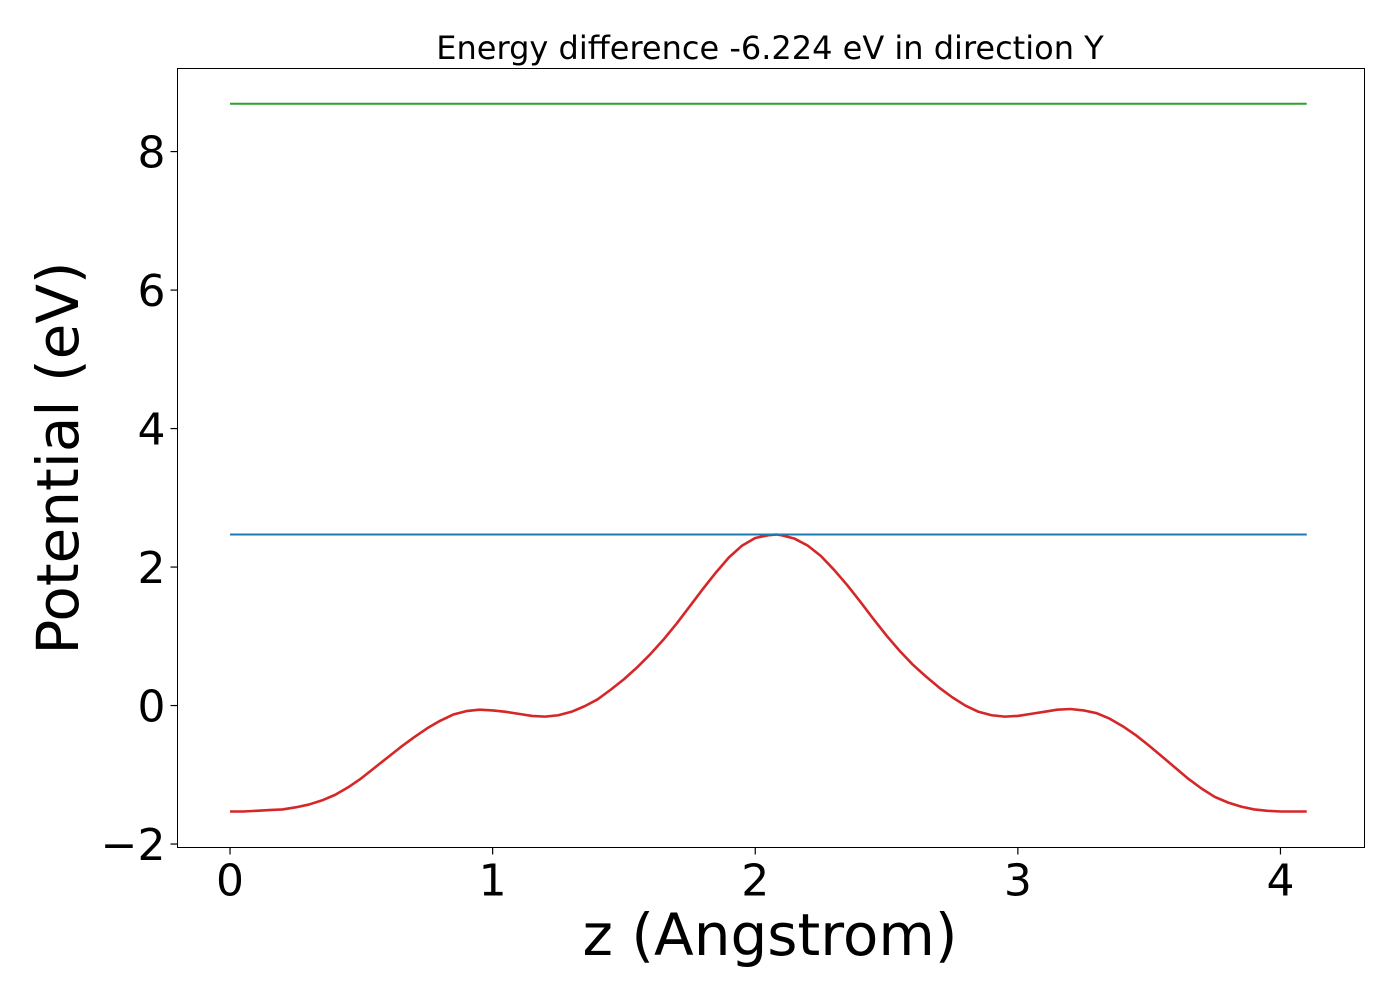 The width and height of the screenshot is (1400, 1000). What do you see at coordinates (139, 499) in the screenshot?
I see `y-axis: −2 0 2 4 6 8` at bounding box center [139, 499].